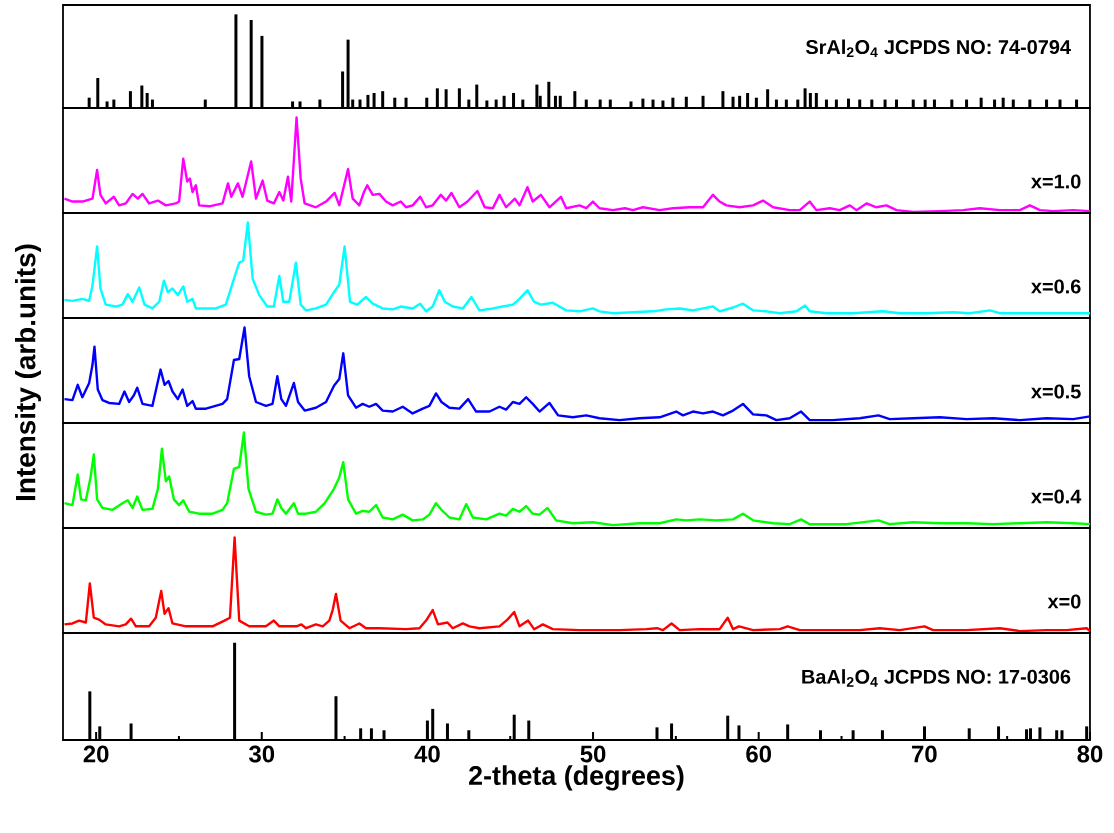 The width and height of the screenshot is (1114, 833). What do you see at coordinates (576, 778) in the screenshot?
I see `x-axis-title: 2-theta (degrees)` at bounding box center [576, 778].